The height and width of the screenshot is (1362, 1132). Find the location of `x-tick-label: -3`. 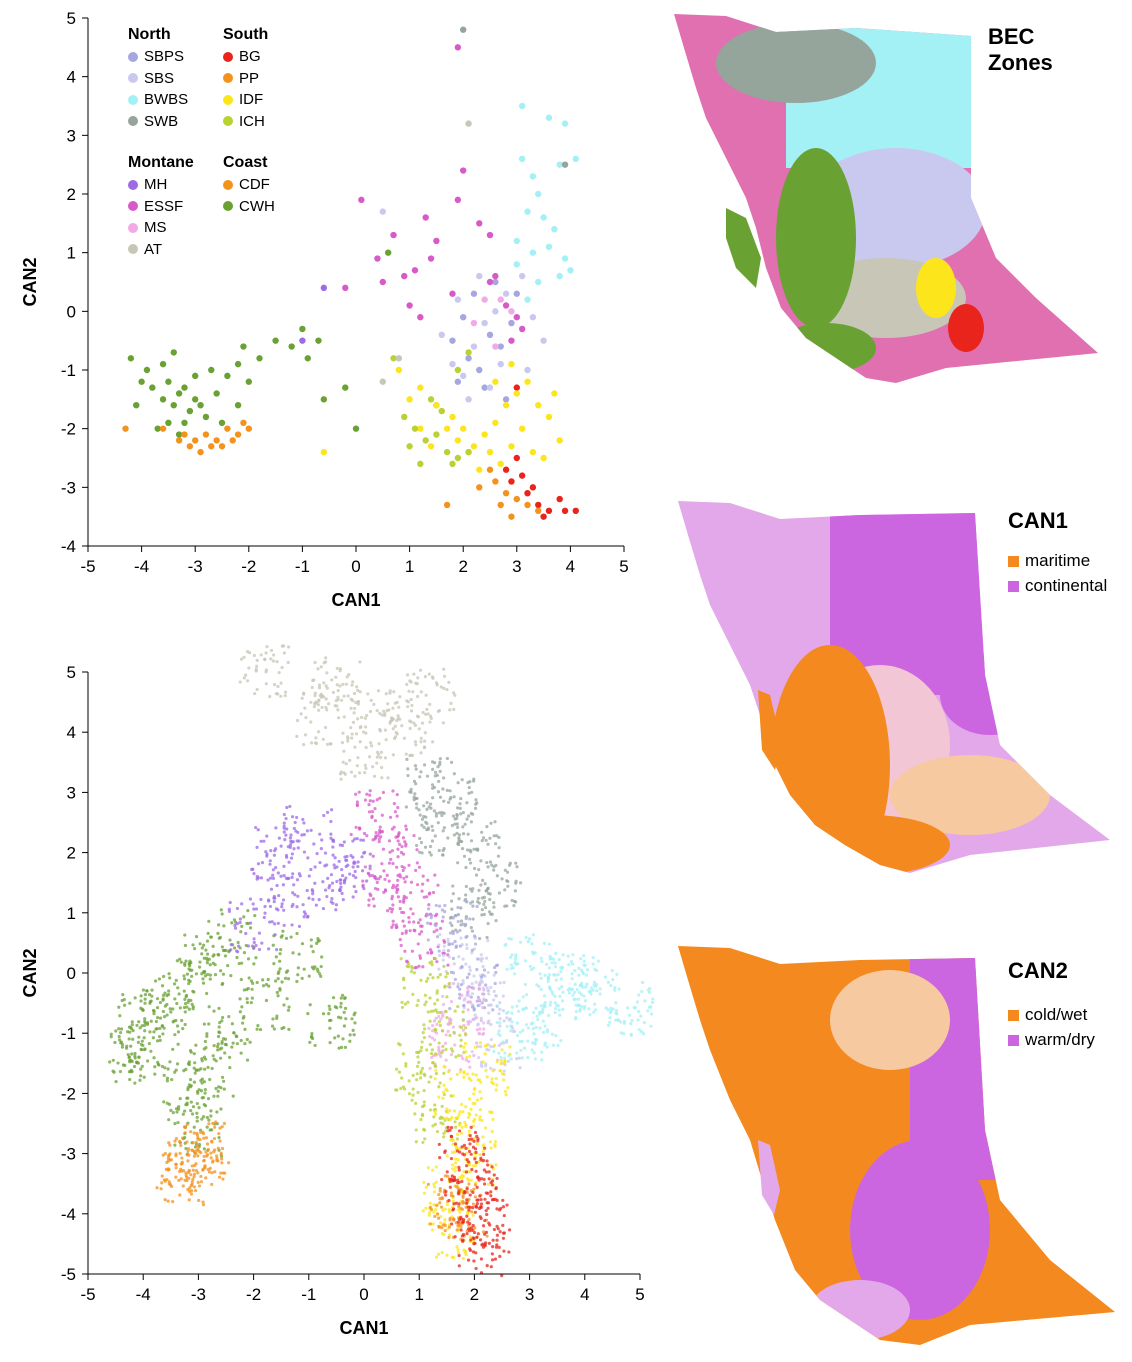

x-tick-label: -3 is located at coordinates (198, 1294).